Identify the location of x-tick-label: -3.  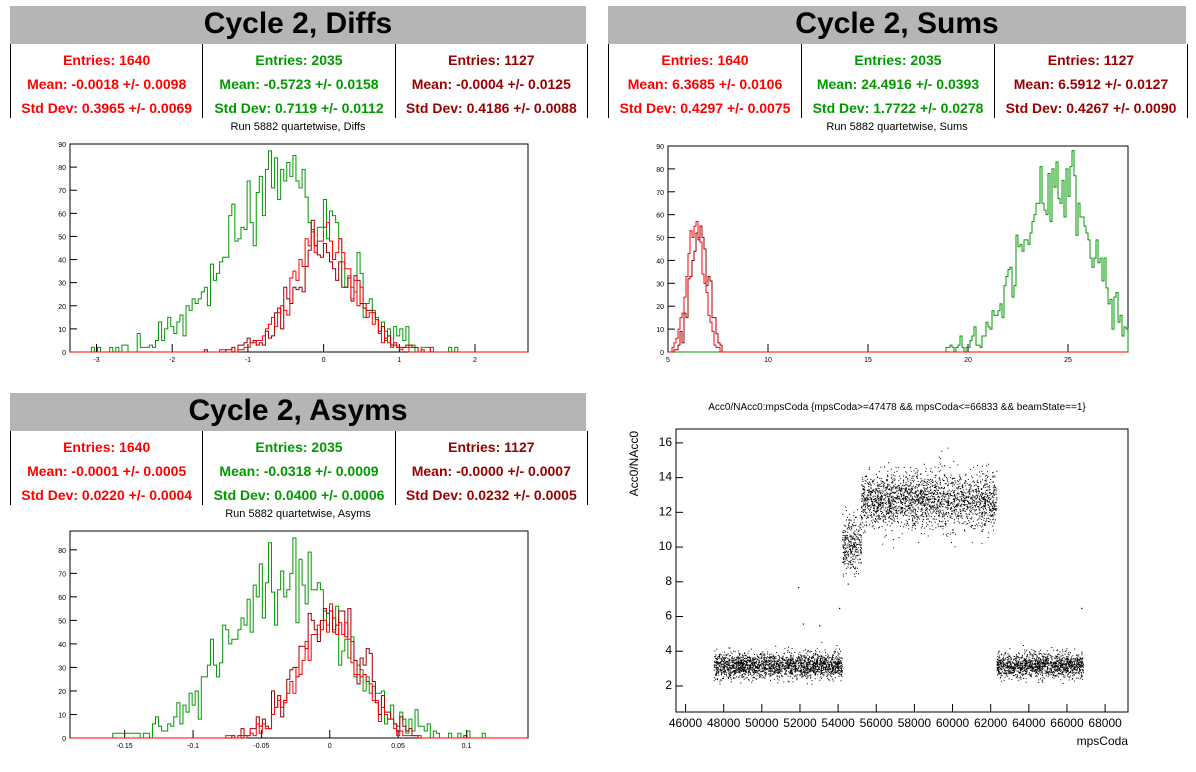
(96, 360).